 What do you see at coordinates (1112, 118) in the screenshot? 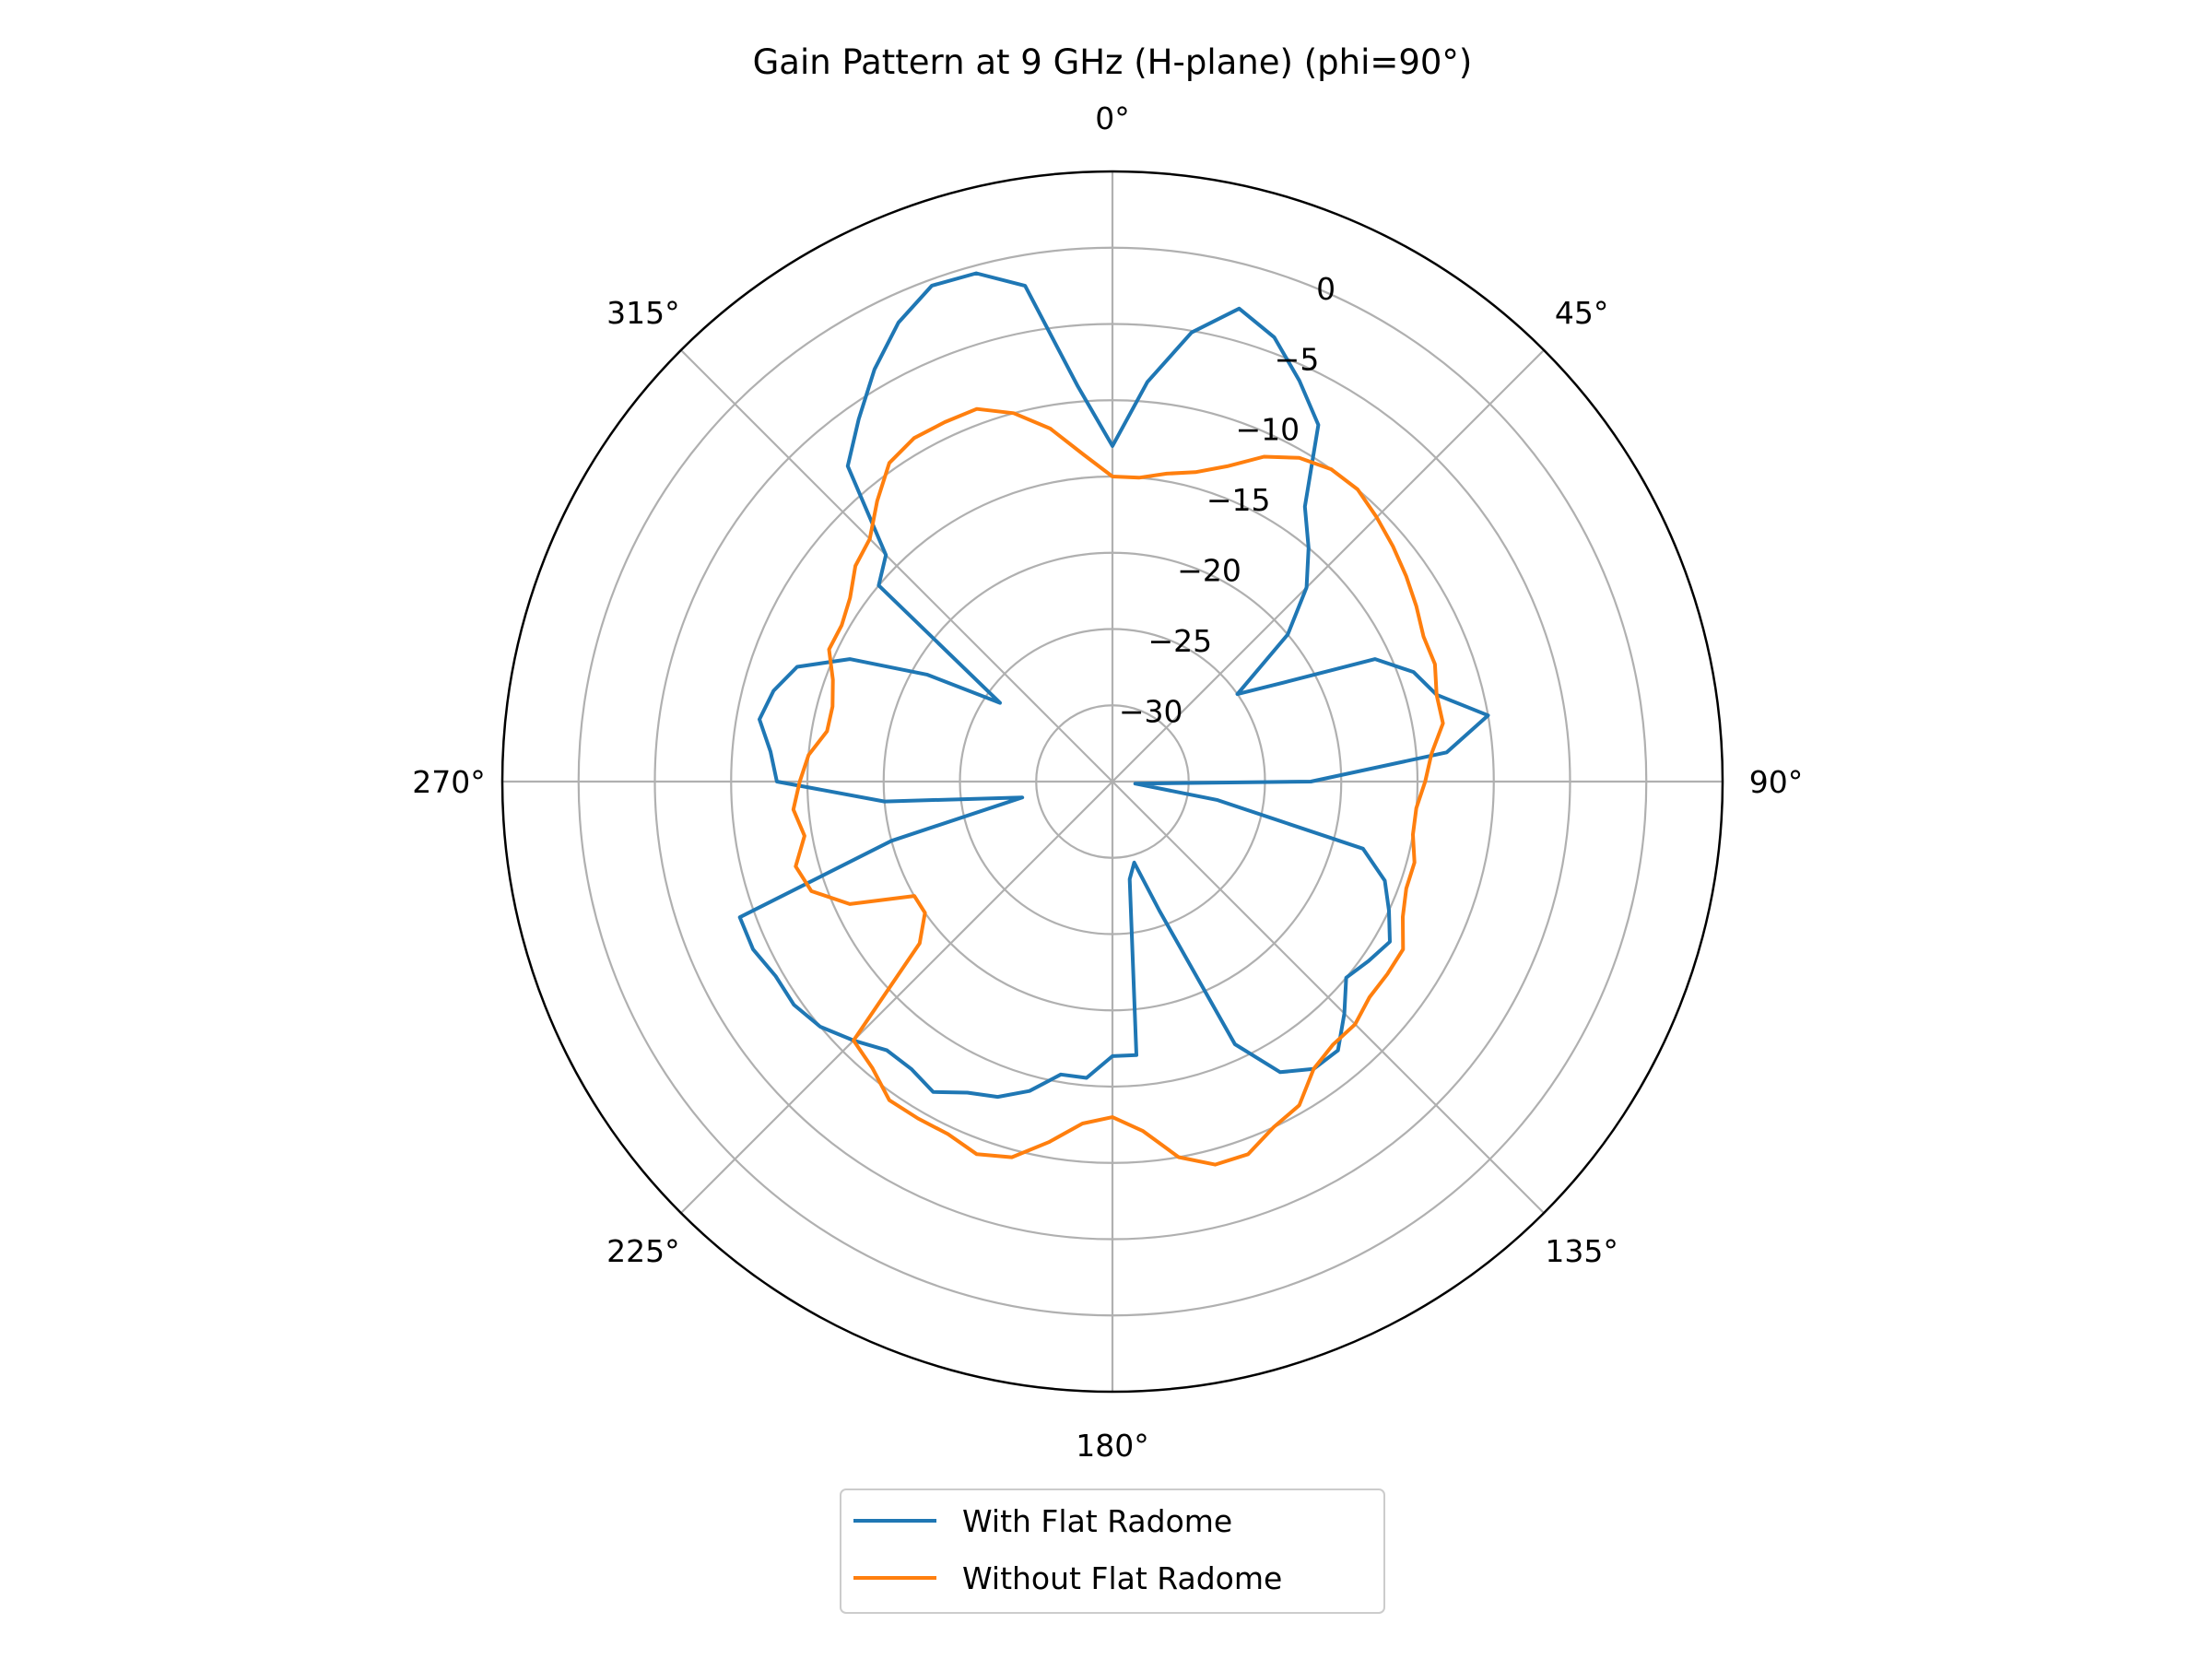
I see `theta-tick-label: 0°` at bounding box center [1112, 118].